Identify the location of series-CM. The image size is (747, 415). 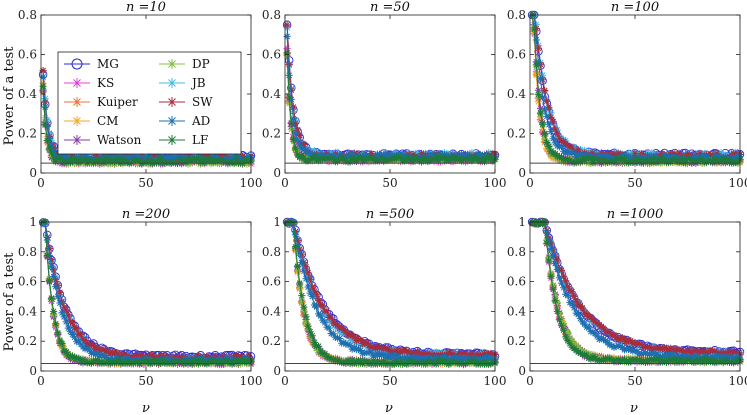
(636, 89).